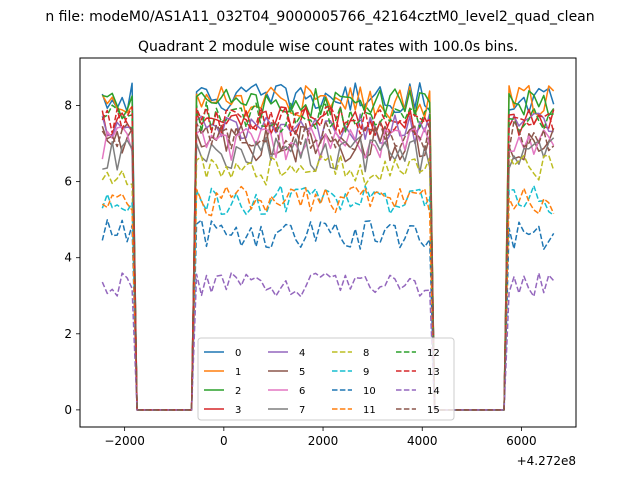  Describe the element at coordinates (433, 410) in the screenshot. I see `legend-label-15: 15` at that location.